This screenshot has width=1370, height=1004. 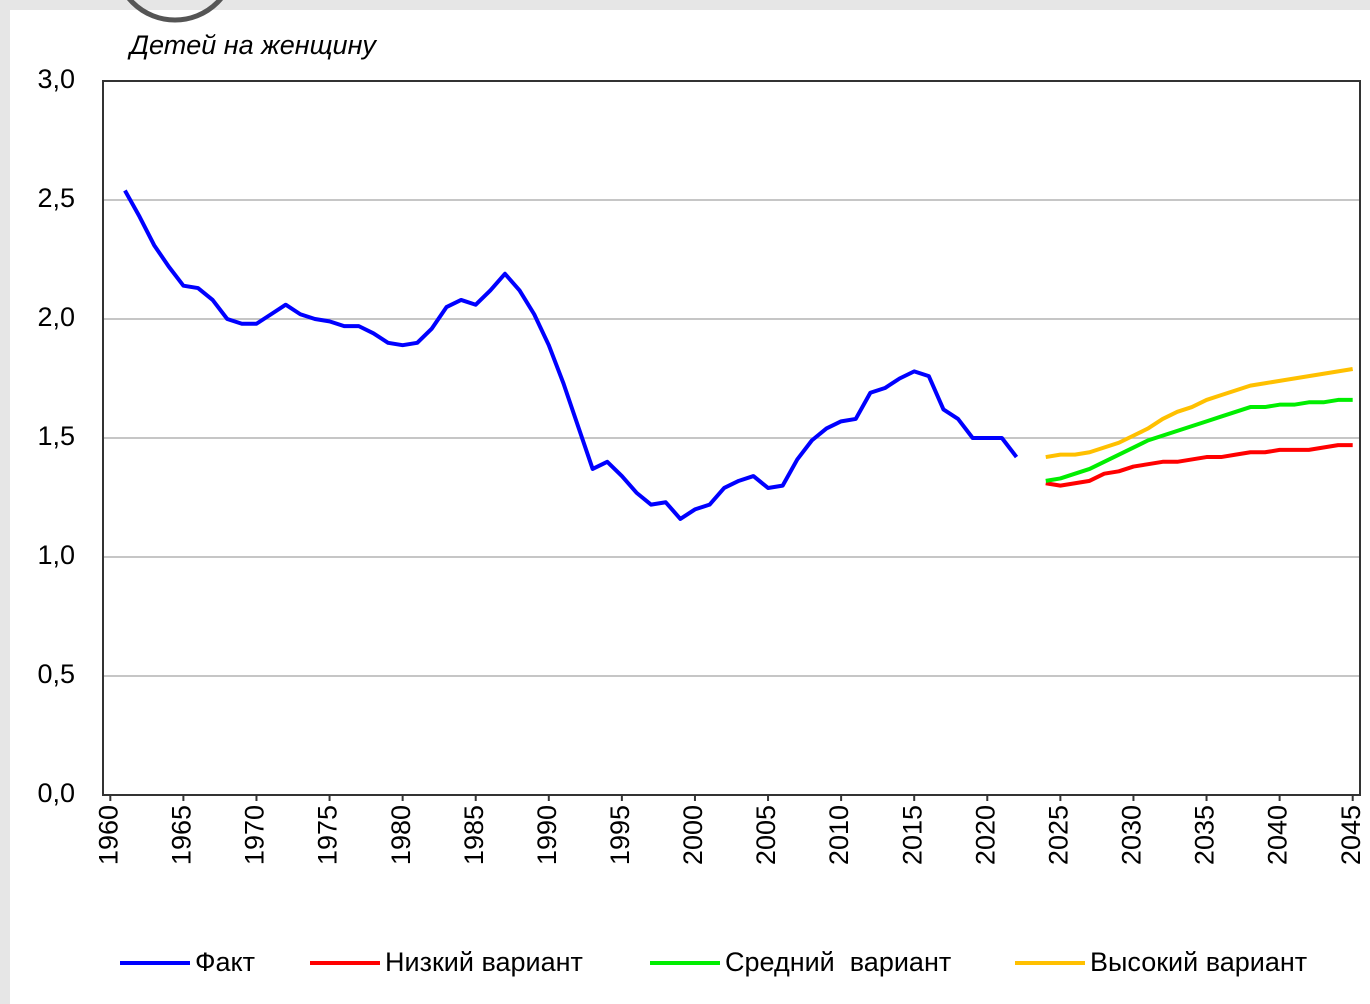 I want to click on y-tick-label: 2,5, so click(x=56, y=198).